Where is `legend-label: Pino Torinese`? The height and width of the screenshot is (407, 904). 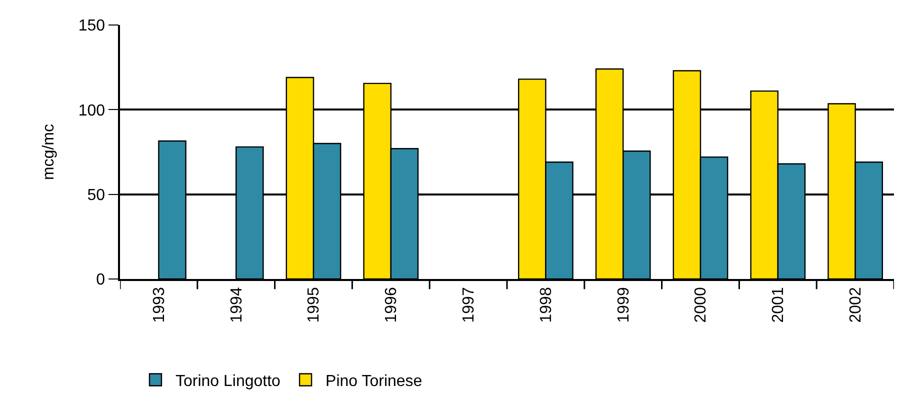 legend-label: Pino Torinese is located at coordinates (374, 381).